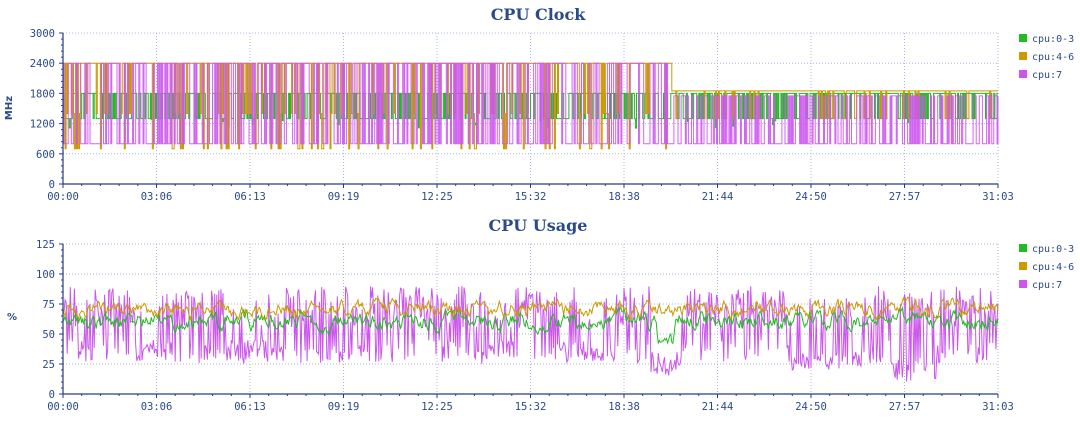 The height and width of the screenshot is (423, 1080). I want to click on chart-title-clock: CPU Clock, so click(539, 14).